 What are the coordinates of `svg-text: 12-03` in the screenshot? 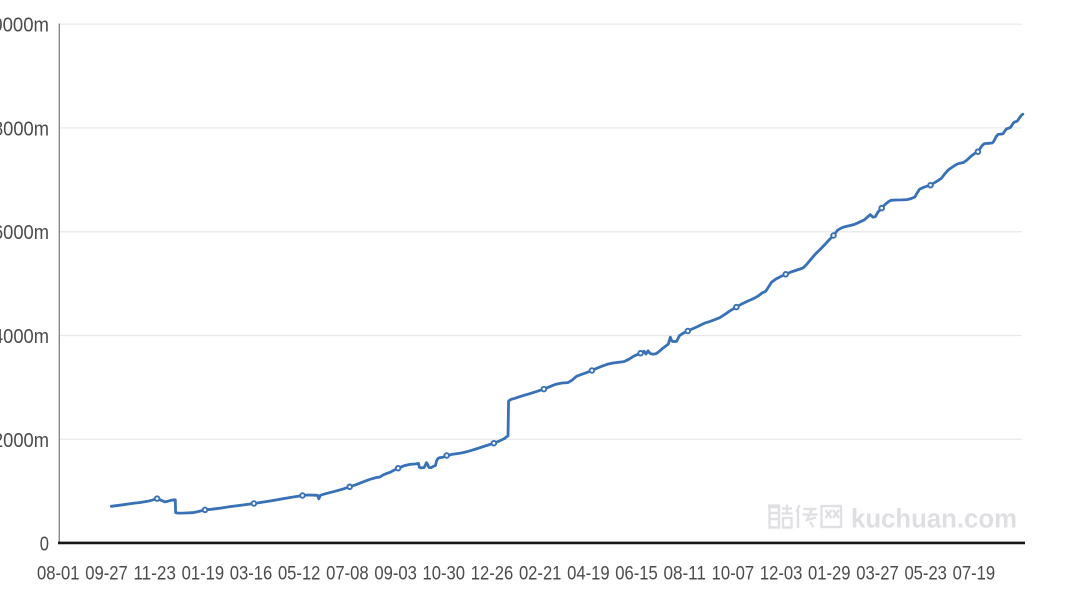 It's located at (781, 574).